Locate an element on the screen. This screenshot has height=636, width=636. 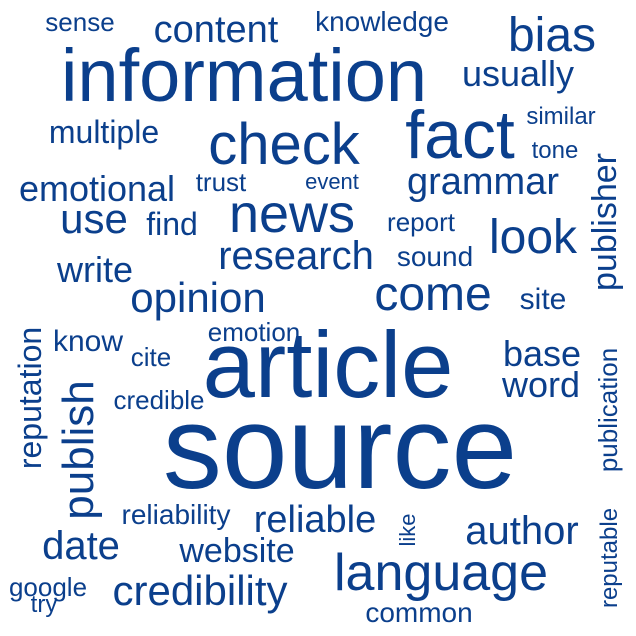
word-find: find is located at coordinates (172, 224).